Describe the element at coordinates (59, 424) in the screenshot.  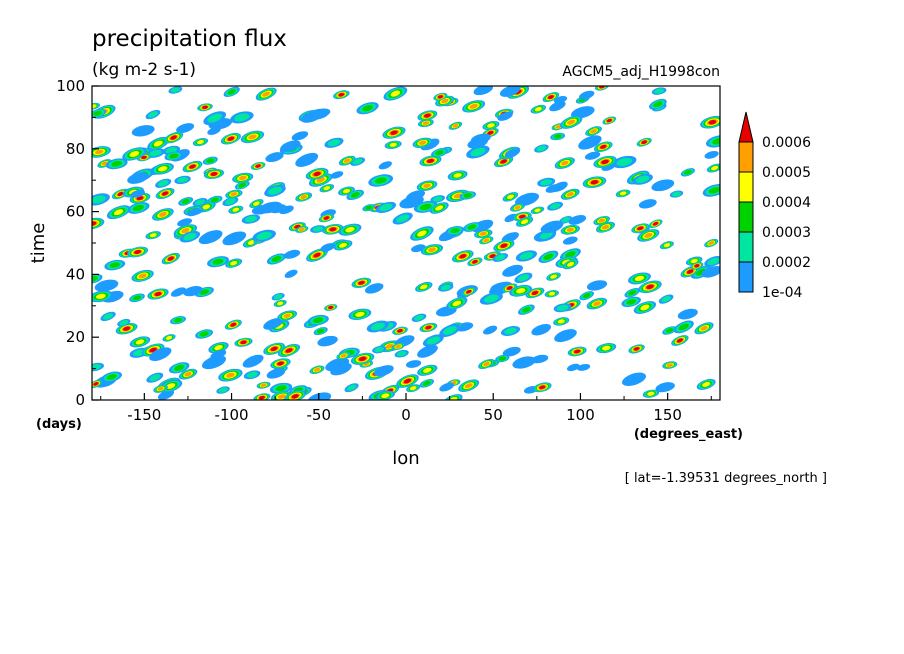
I see `y-axis-unit: (days)` at that location.